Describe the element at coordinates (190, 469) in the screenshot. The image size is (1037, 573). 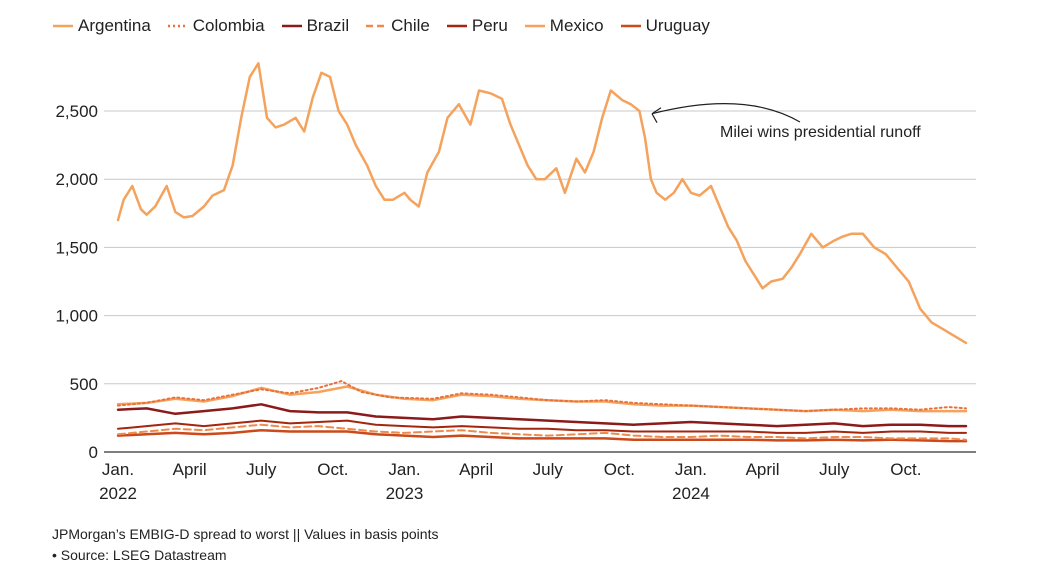
I see `x-tick-label-1: April` at that location.